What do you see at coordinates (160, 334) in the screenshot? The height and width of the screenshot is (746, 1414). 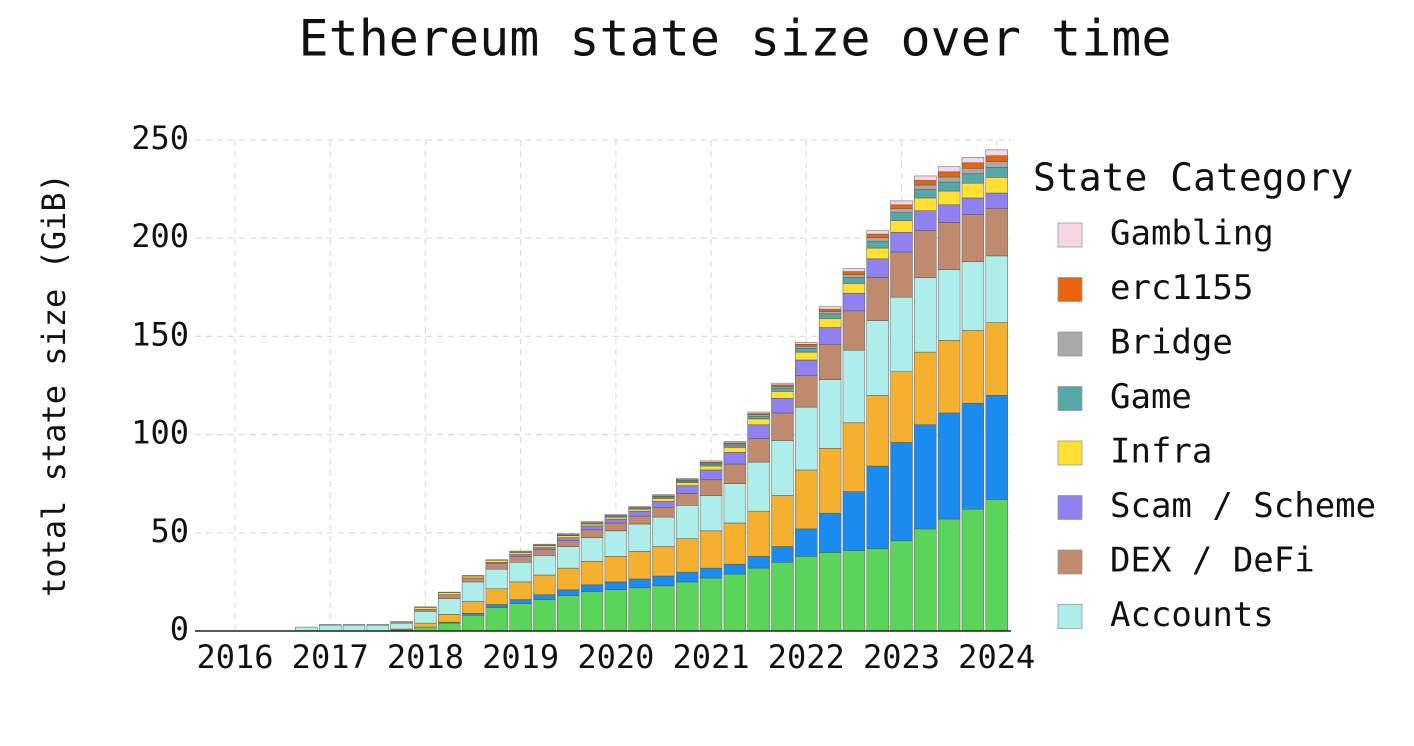 I see `y-tick-label: 150` at bounding box center [160, 334].